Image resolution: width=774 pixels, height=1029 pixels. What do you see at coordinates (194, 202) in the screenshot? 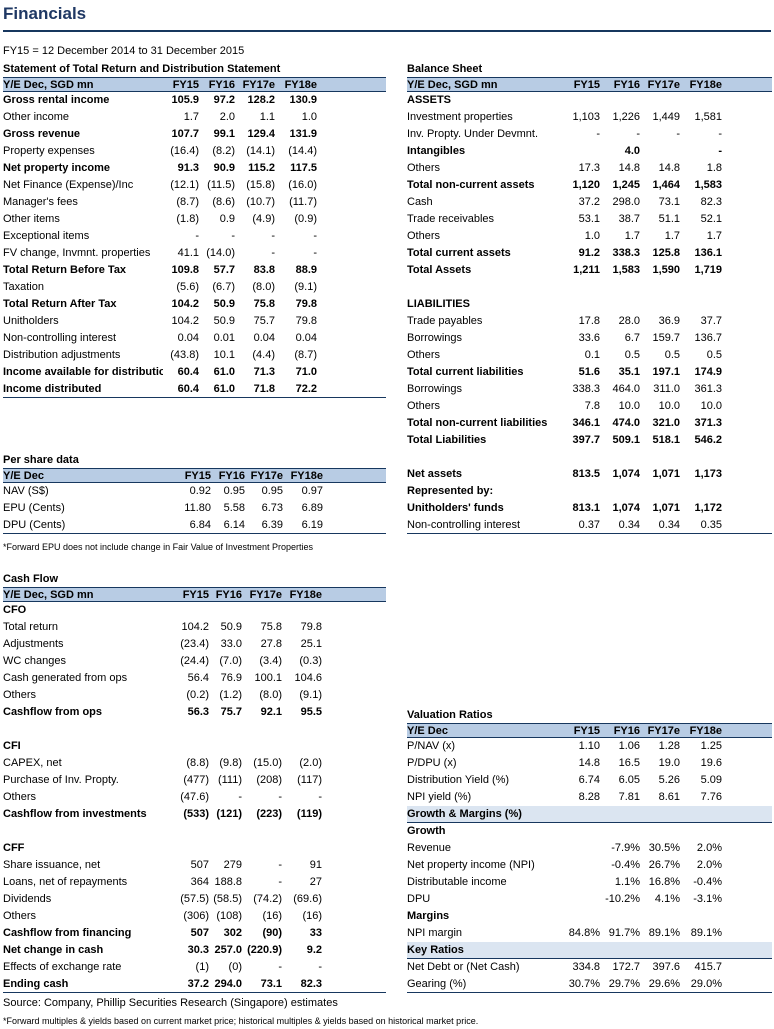
I see `row-manager-s-fees: Manager's fees (8.7) (8.6) (10.7) (11.7)` at bounding box center [194, 202].